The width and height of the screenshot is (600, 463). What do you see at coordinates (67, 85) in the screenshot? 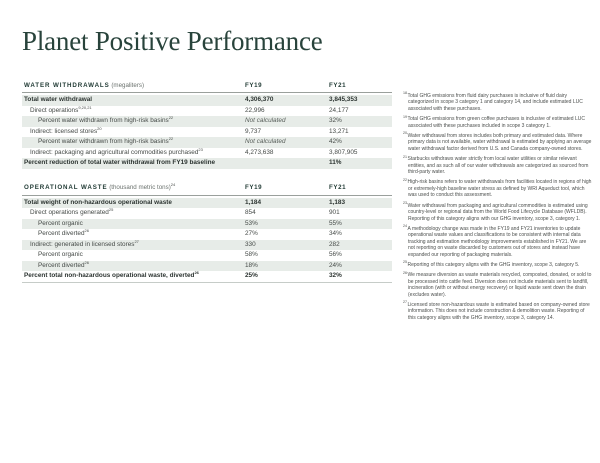
I see `table-title-caps: WATER WITHDRAWALS` at bounding box center [67, 85].